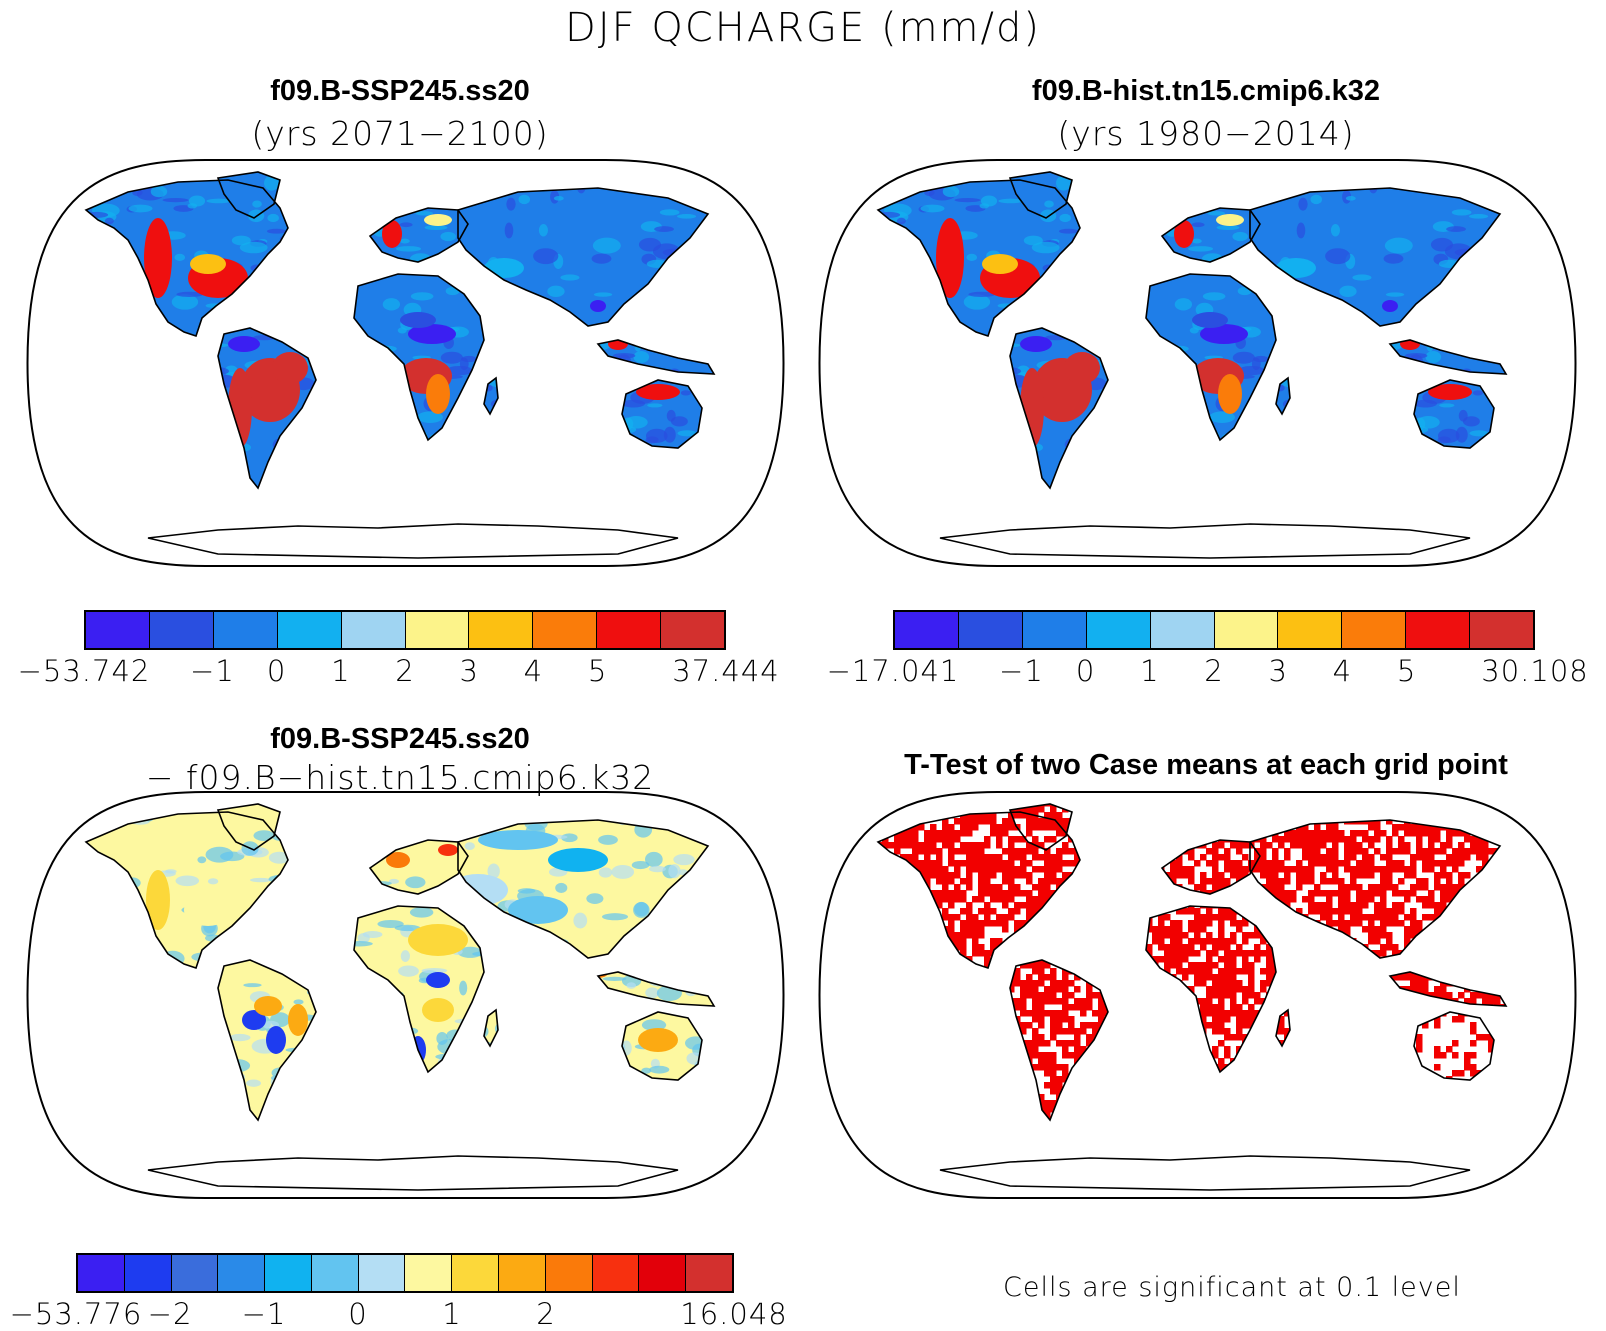 Image resolution: width=1606 pixels, height=1331 pixels. Describe the element at coordinates (1206, 134) in the screenshot. I see `panel-subtitle-top-right: (yrs 1980−2014)` at that location.